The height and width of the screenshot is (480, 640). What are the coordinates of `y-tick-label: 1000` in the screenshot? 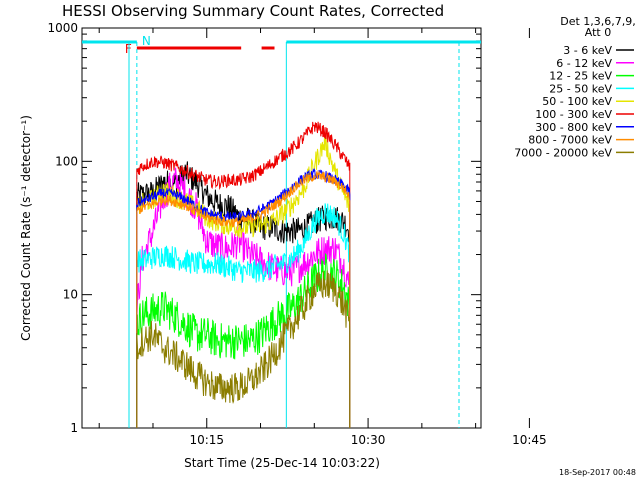 It's located at (62, 28).